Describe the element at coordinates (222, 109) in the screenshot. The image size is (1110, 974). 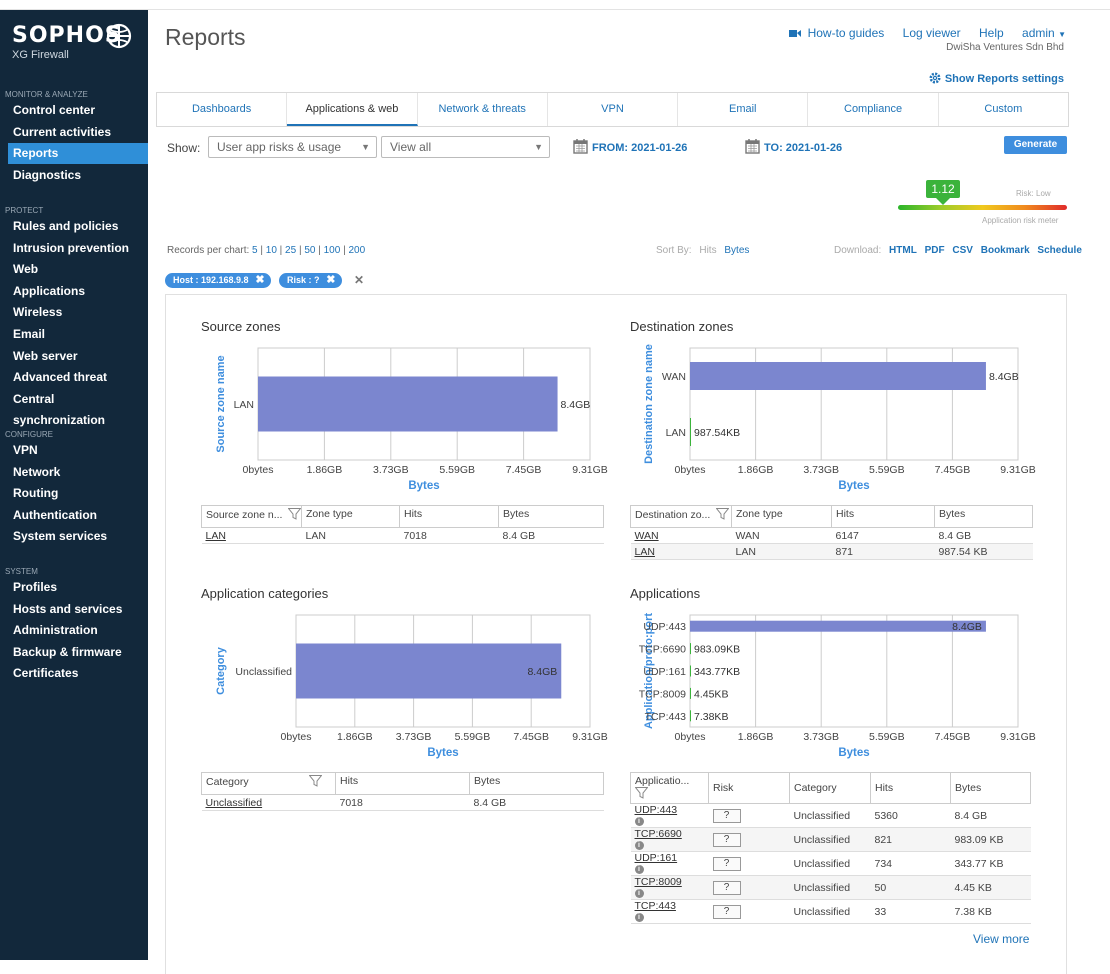
I see `tab-dashboards: Dashboards` at that location.